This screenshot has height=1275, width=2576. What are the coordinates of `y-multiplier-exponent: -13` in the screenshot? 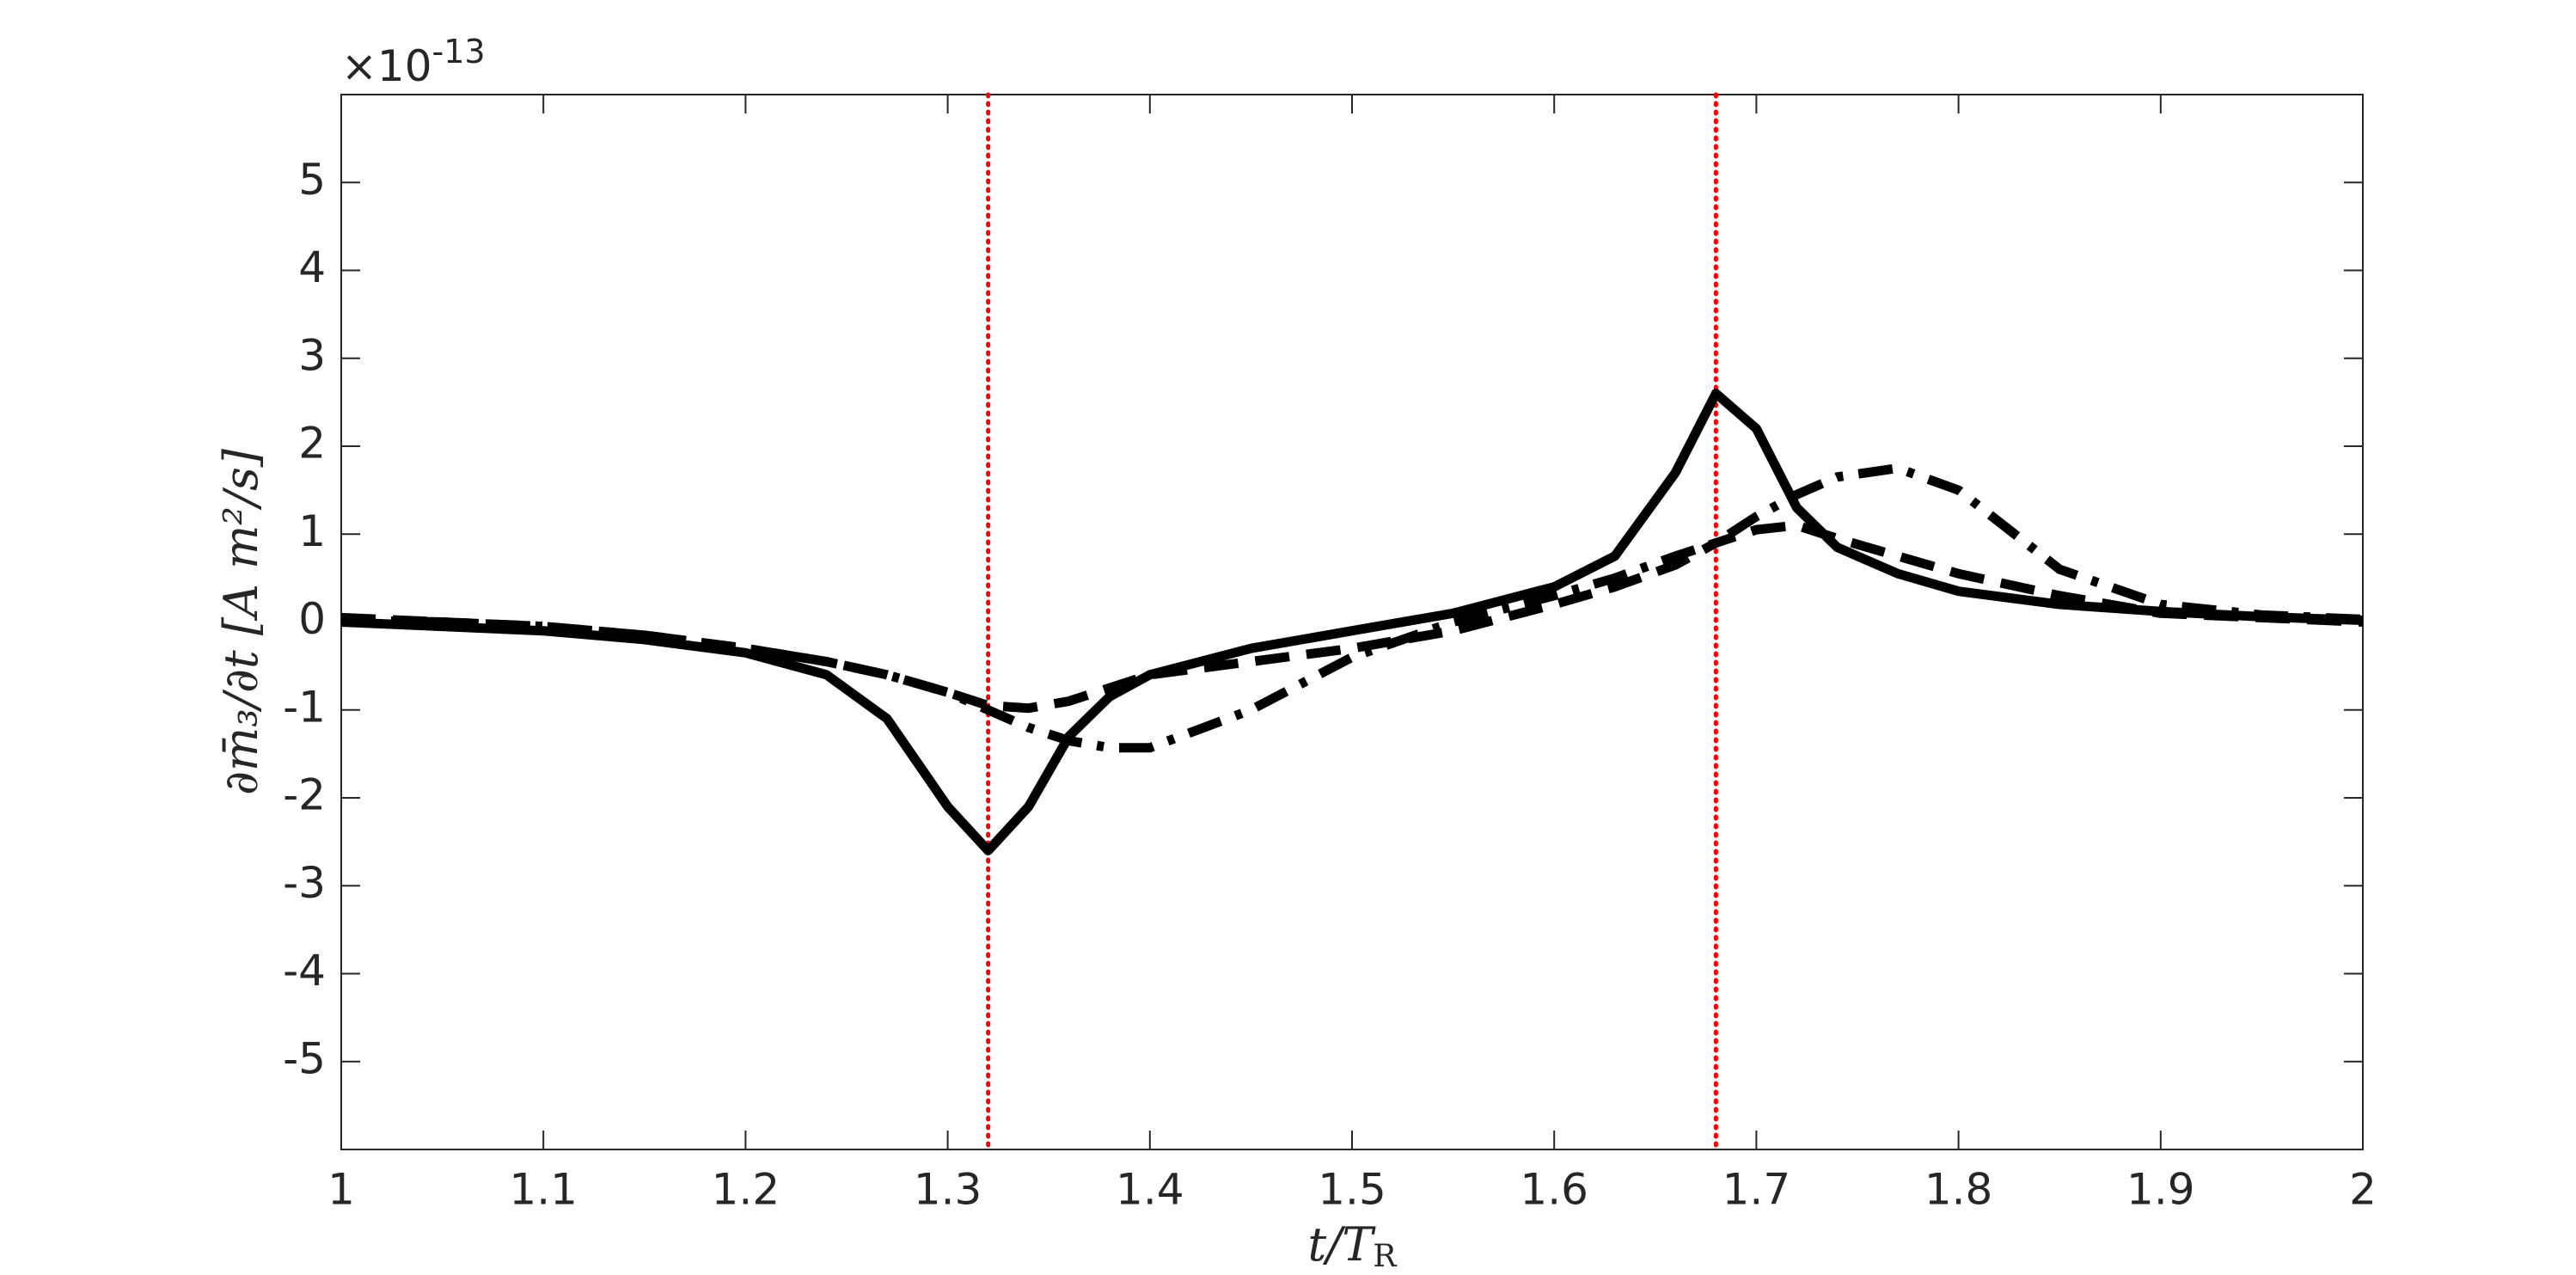 It's located at (459, 51).